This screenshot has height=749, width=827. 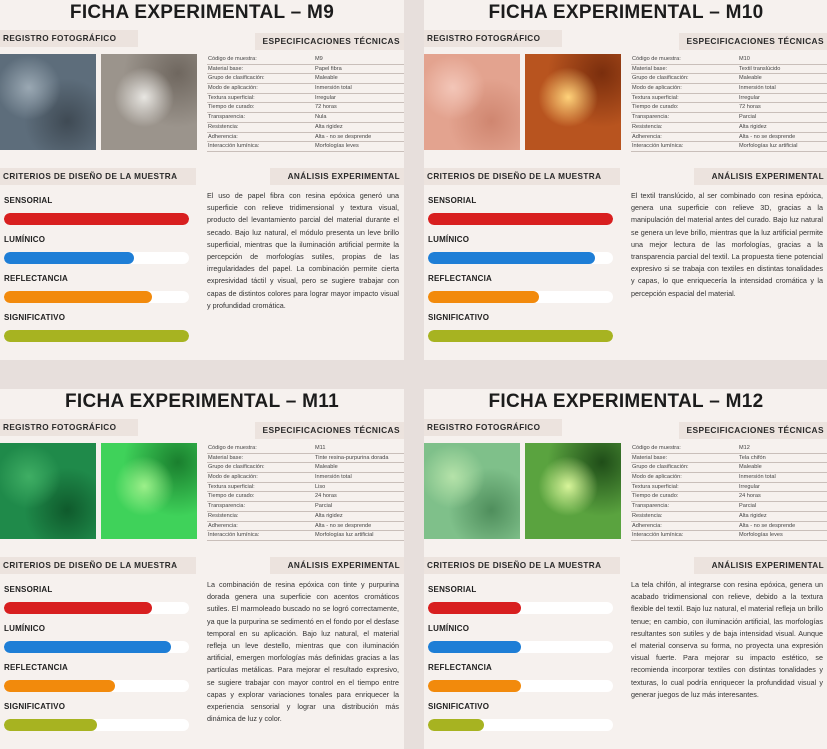 What do you see at coordinates (651, 506) in the screenshot?
I see `spec-key: Transparencia:` at bounding box center [651, 506].